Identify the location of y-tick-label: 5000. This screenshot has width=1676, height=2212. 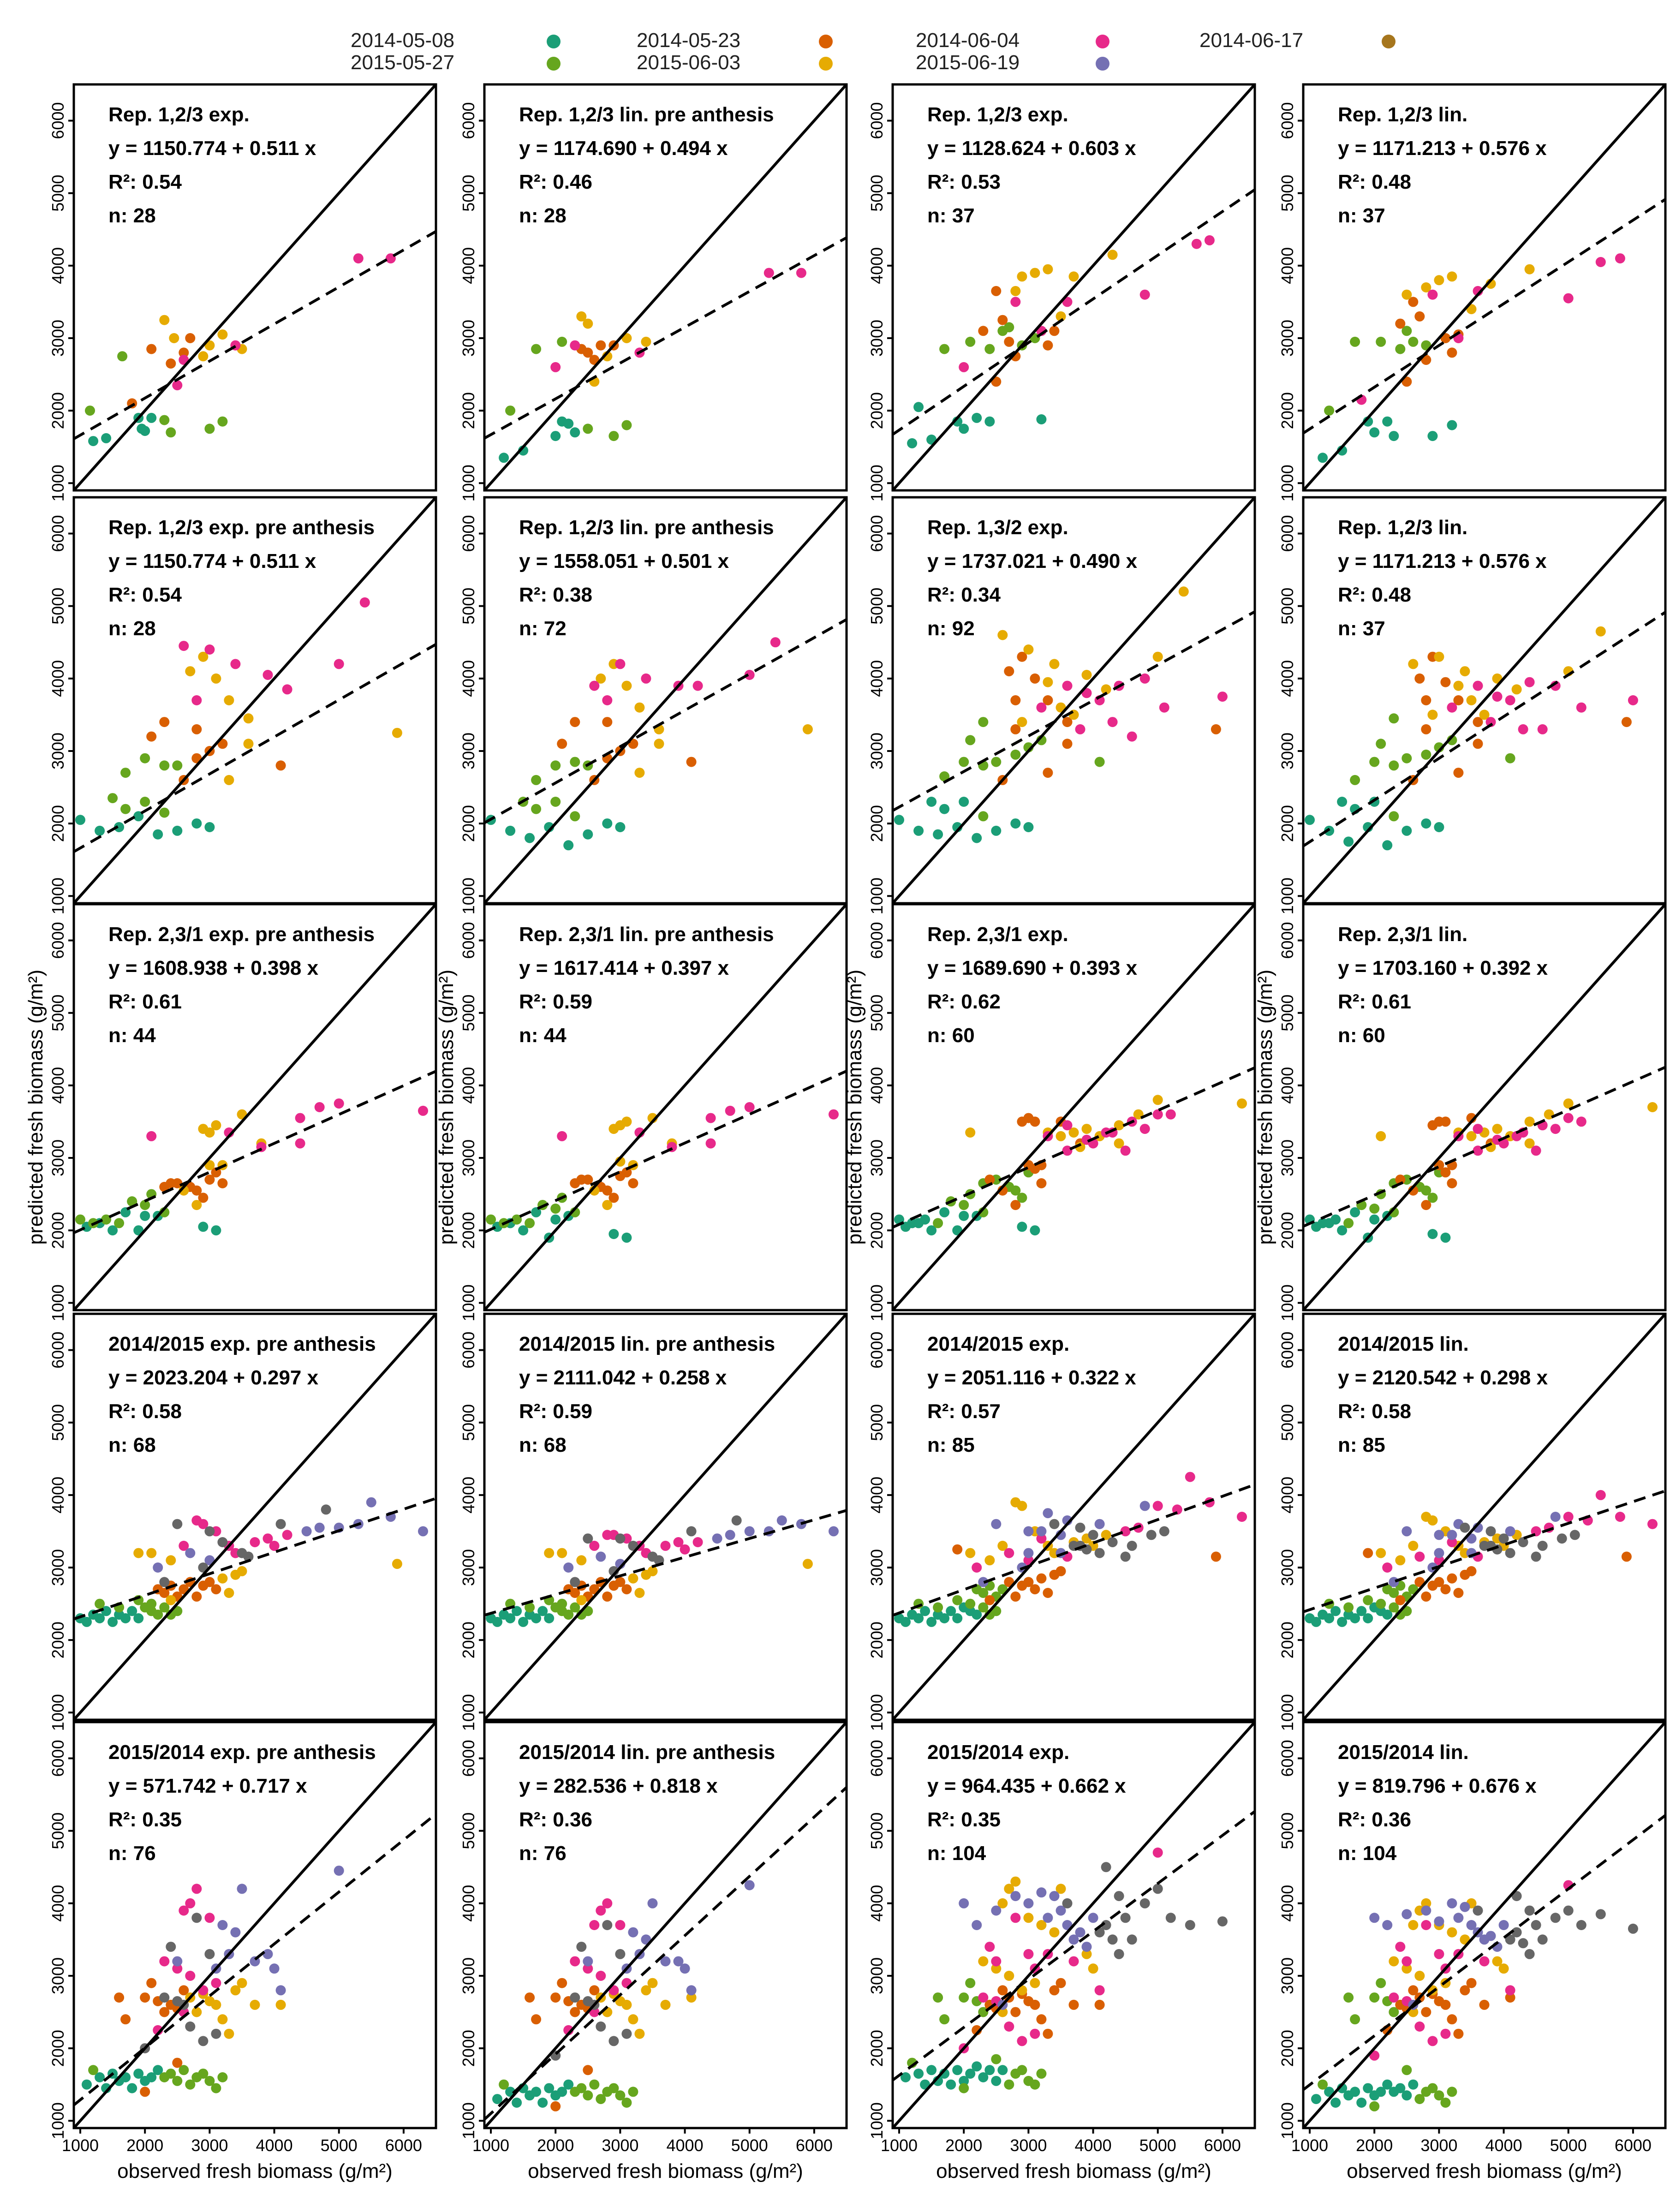
(876, 193).